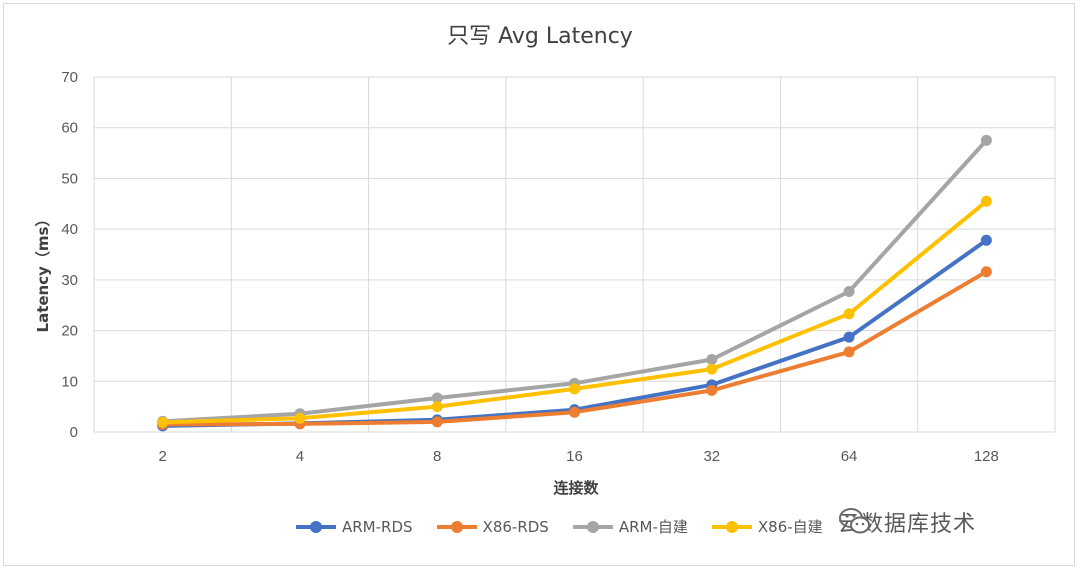 This screenshot has height=571, width=1080. What do you see at coordinates (790, 527) in the screenshot?
I see `legend-label: X86-自建` at bounding box center [790, 527].